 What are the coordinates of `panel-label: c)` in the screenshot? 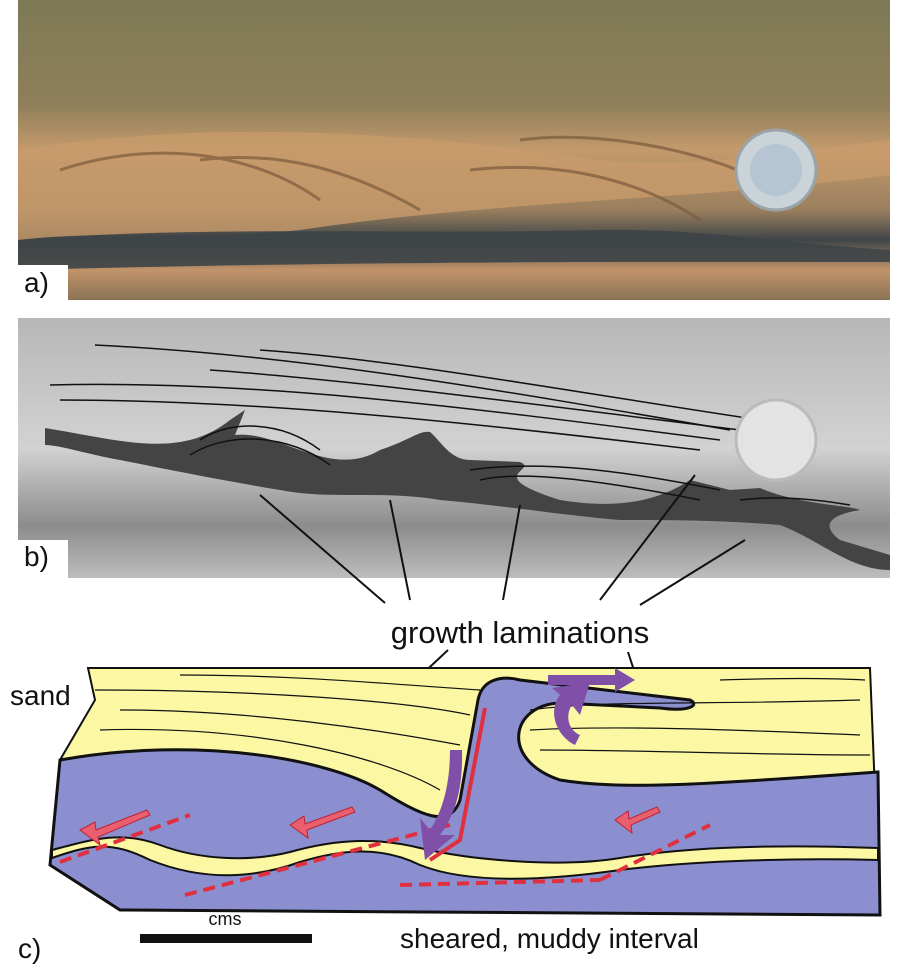 It's located at (29, 948).